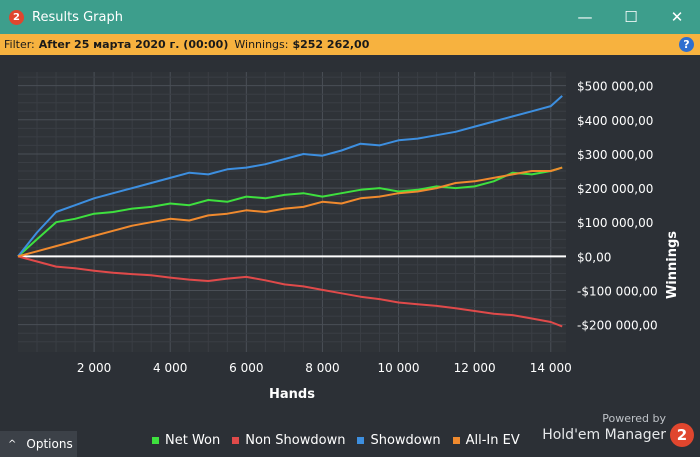 Image resolution: width=700 pixels, height=457 pixels. I want to click on filter-value: After 25 марта 2020 г. (00:00), so click(133, 44).